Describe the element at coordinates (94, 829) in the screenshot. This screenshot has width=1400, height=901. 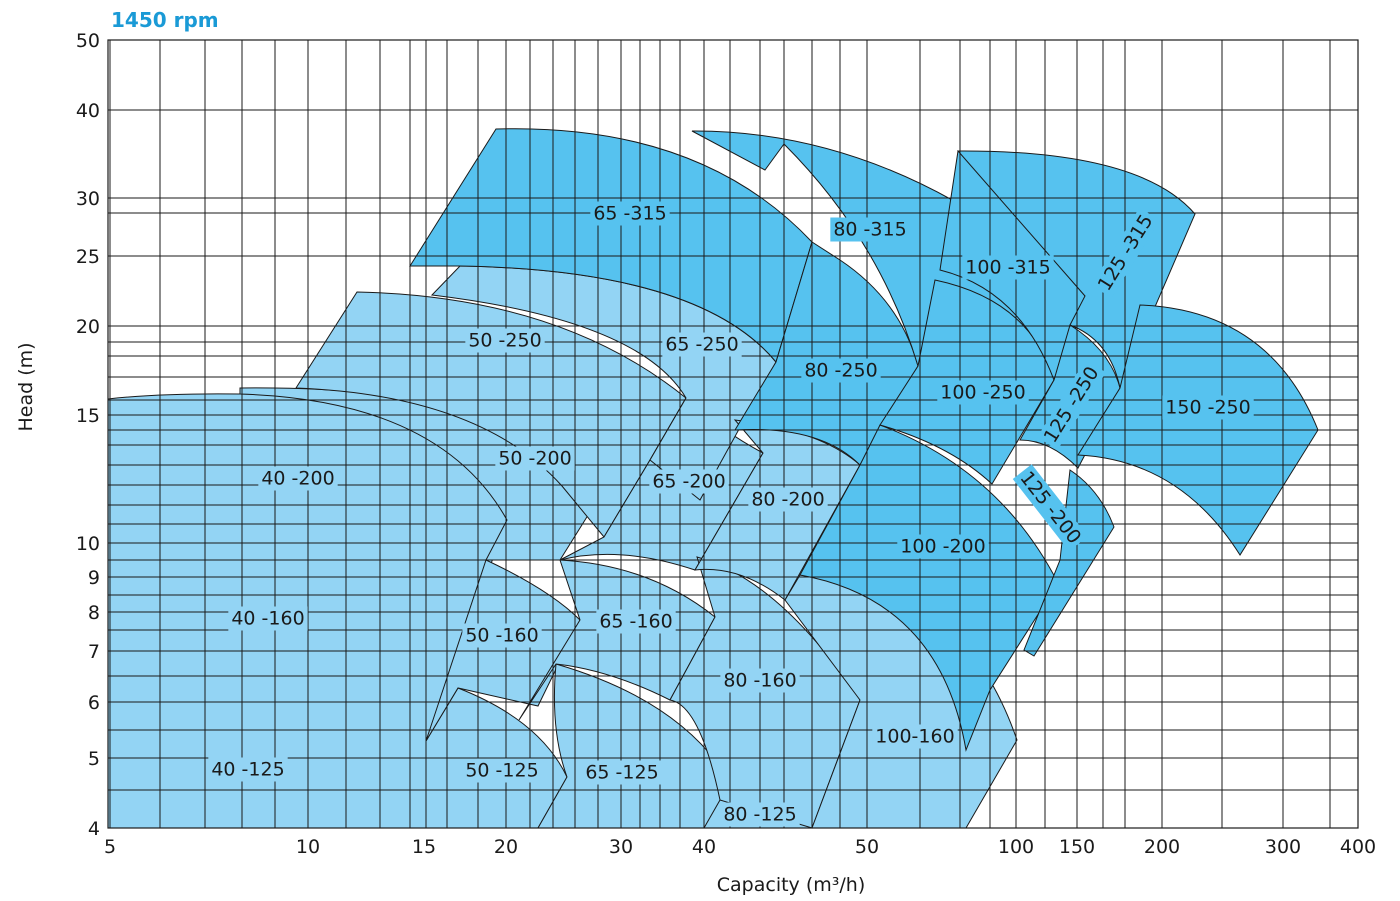
I see `y-tick-label-0: 4` at that location.